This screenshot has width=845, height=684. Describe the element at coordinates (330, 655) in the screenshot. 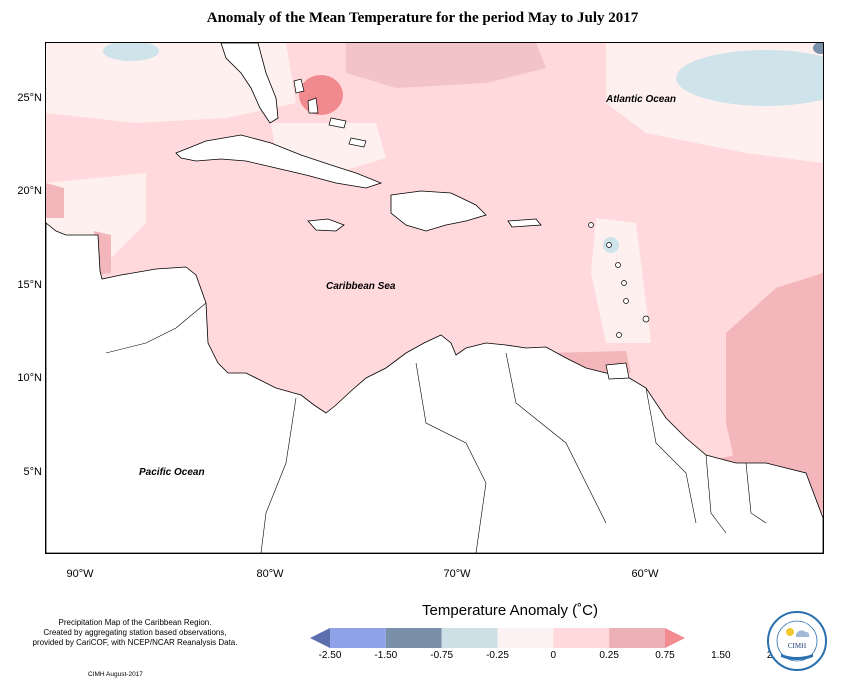

I see `legend-label: -2.50` at that location.